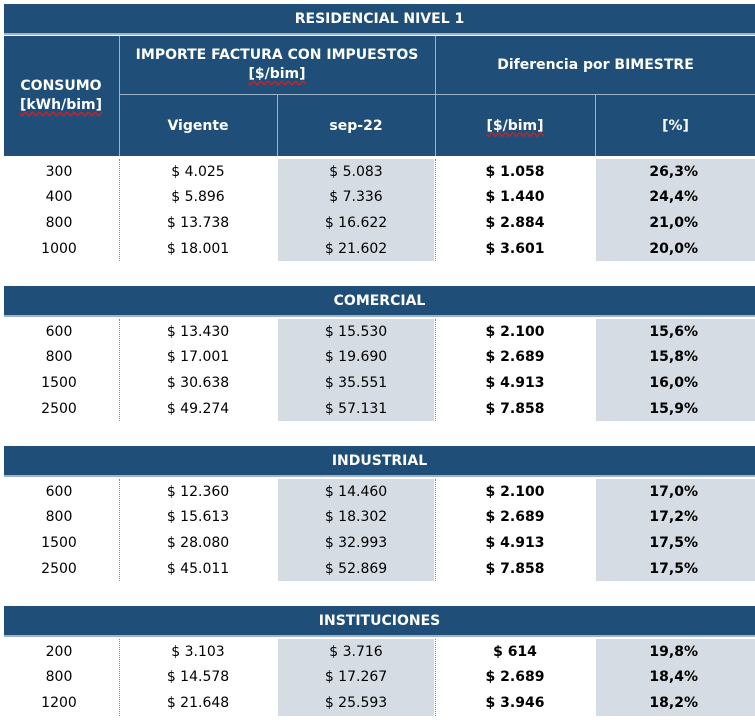 The image size is (755, 720). I want to click on cell-sep-22: $ 3.716, so click(356, 652).